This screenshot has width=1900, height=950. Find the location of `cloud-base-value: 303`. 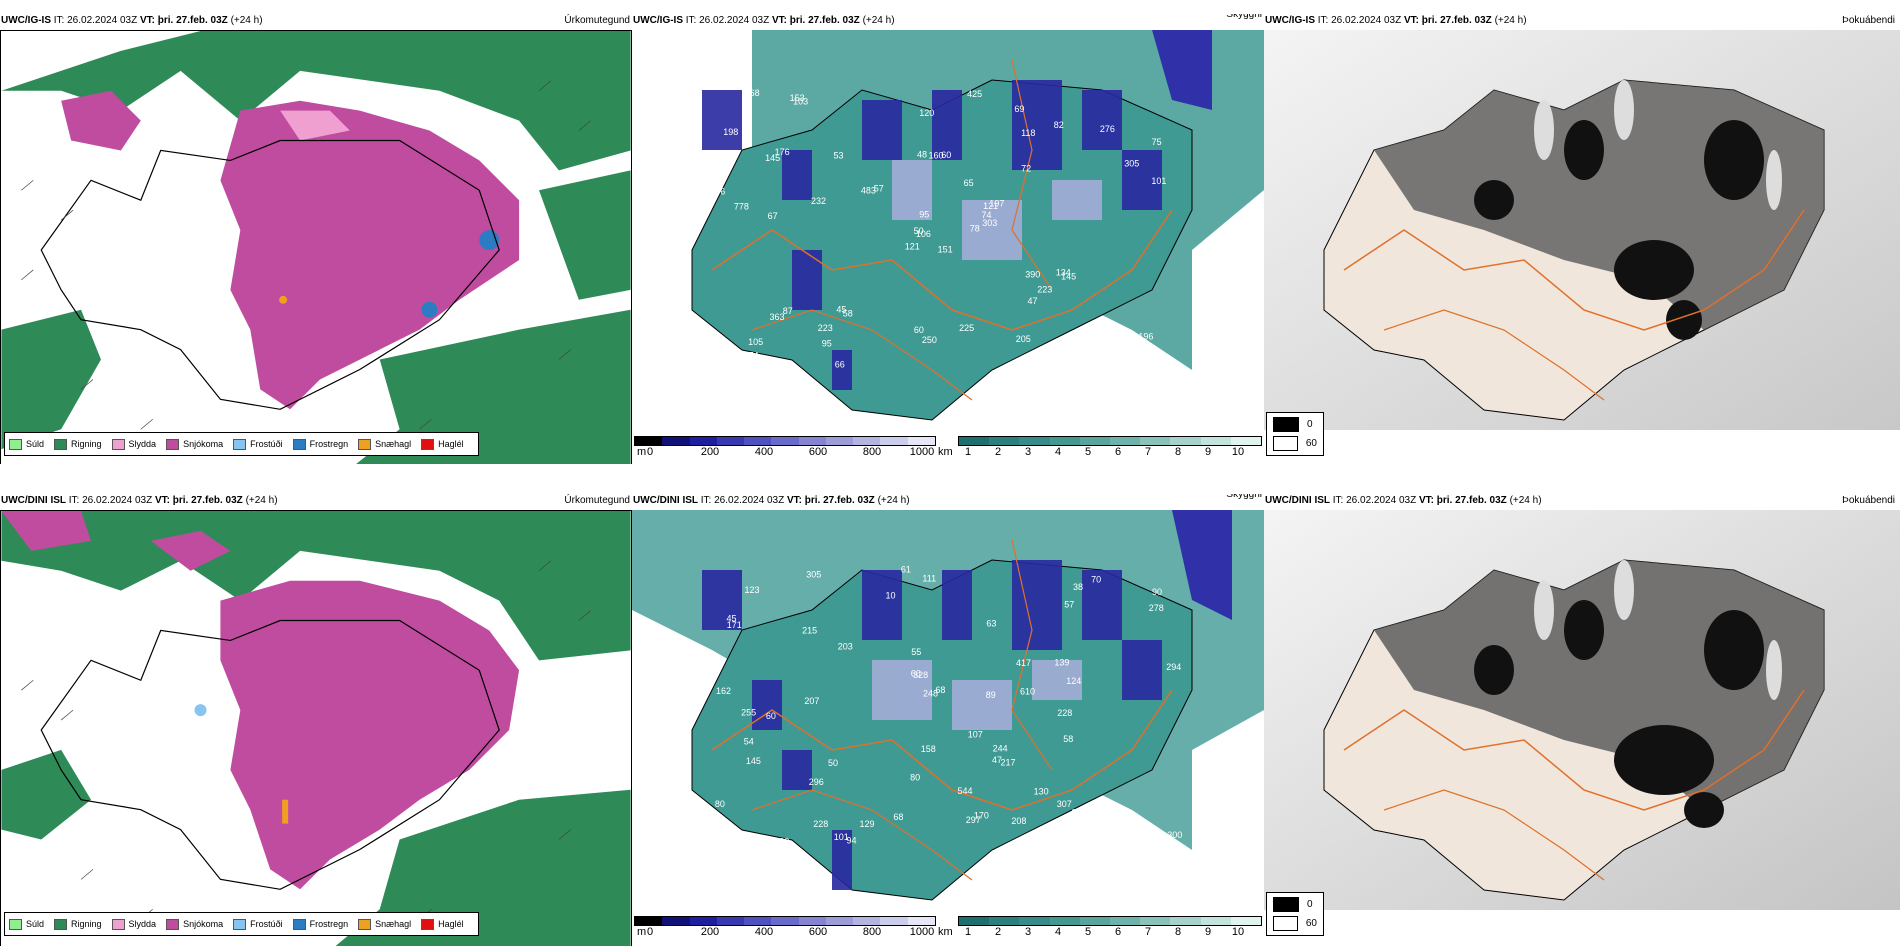

cloud-base-value: 303 is located at coordinates (989, 223).